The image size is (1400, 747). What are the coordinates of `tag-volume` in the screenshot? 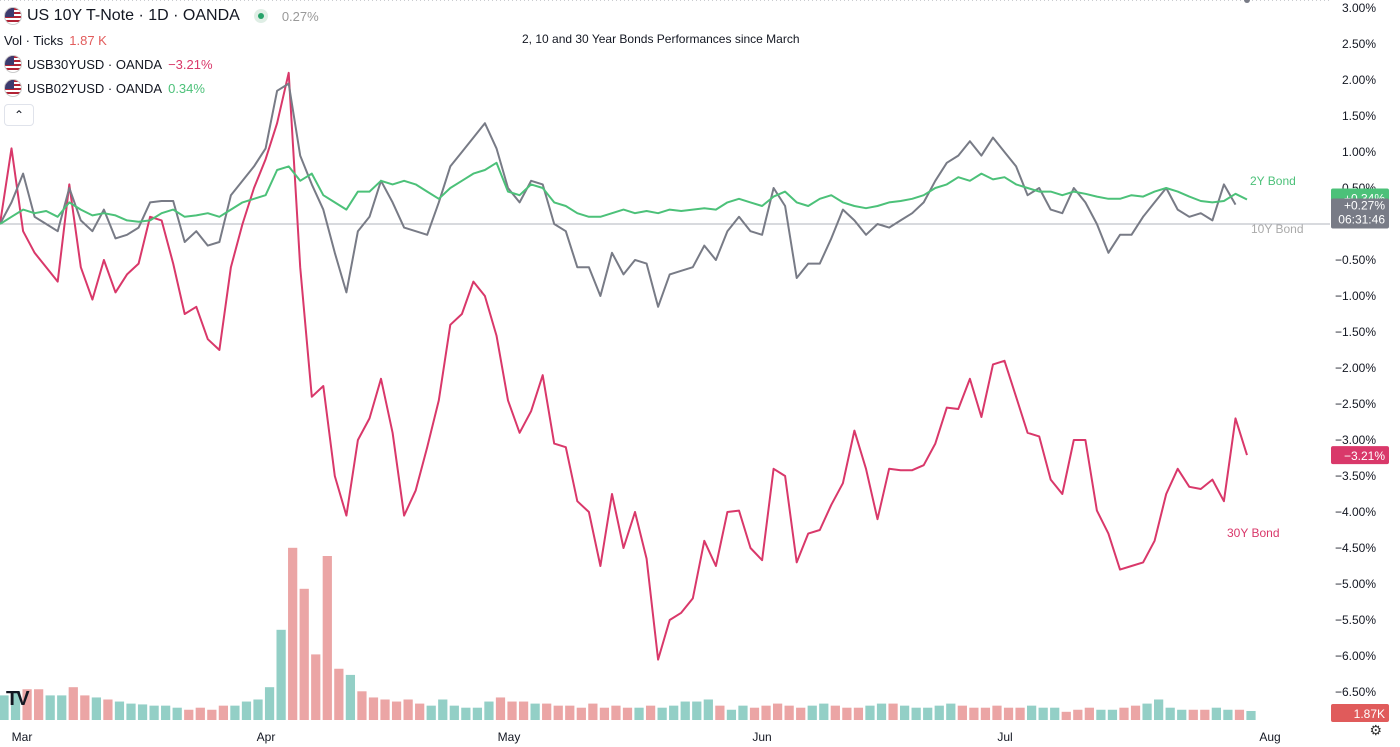 It's located at (1360, 713).